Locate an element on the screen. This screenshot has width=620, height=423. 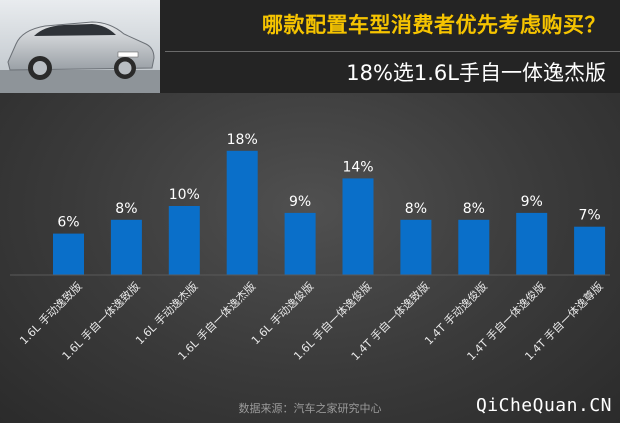
value-label-5: 9% is located at coordinates (300, 202).